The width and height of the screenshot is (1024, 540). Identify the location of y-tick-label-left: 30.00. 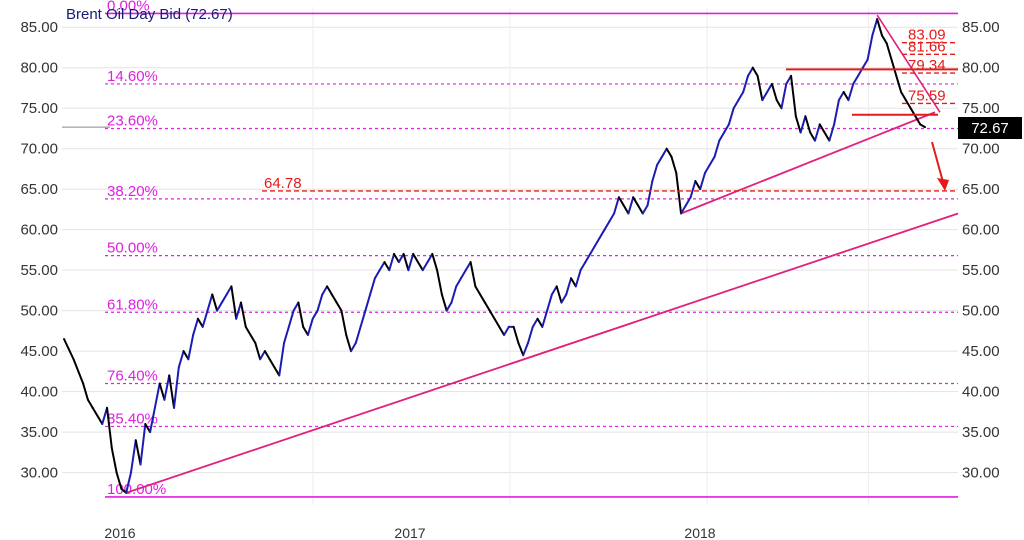
(39, 473).